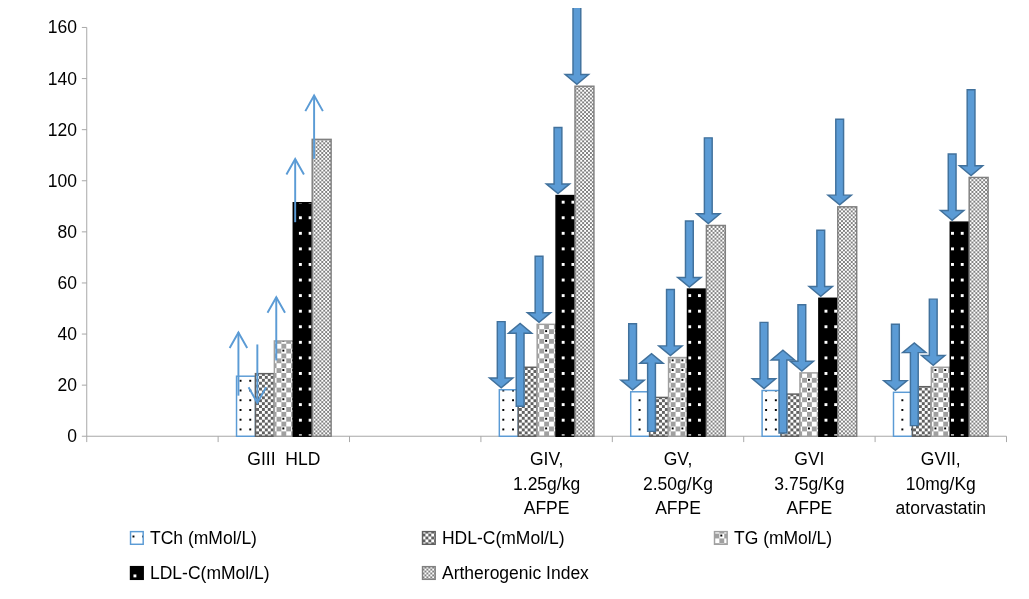 The image size is (1029, 599). Describe the element at coordinates (515, 573) in the screenshot. I see `legend-label: Artherogenic Index` at that location.